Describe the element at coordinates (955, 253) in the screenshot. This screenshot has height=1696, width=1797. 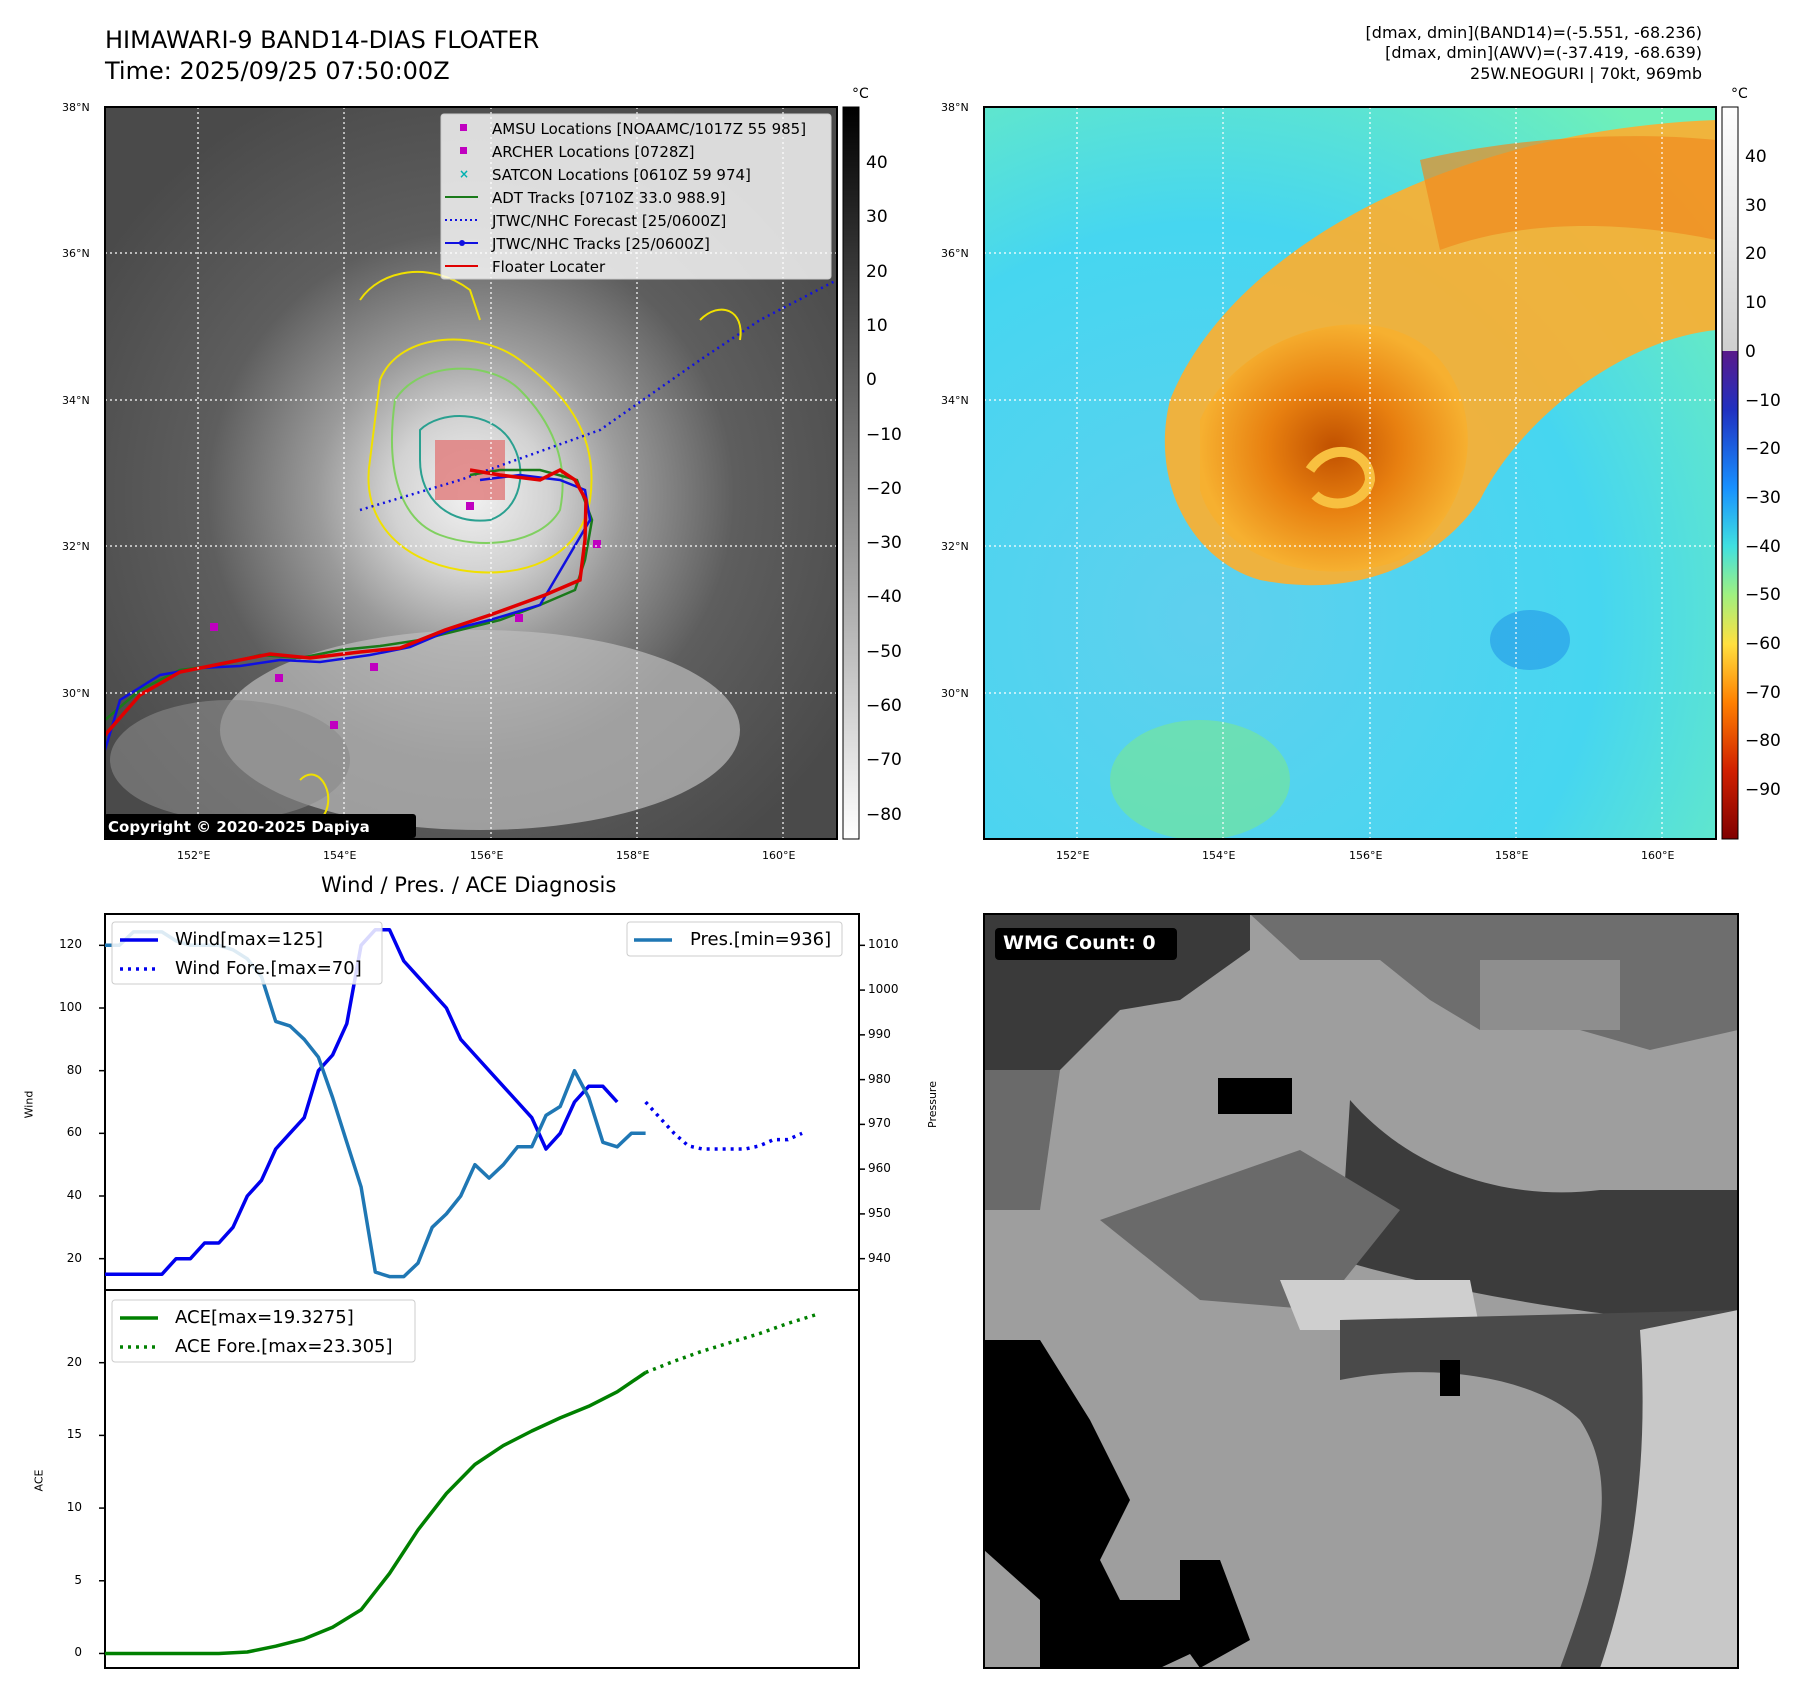
I see `awv-lat-label: 36°N` at that location.